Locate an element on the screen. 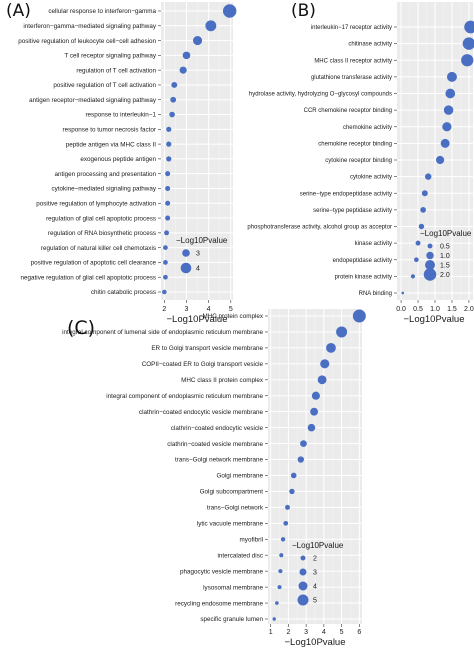 The height and width of the screenshot is (649, 474). x-tick-label: 1.5 is located at coordinates (452, 309).